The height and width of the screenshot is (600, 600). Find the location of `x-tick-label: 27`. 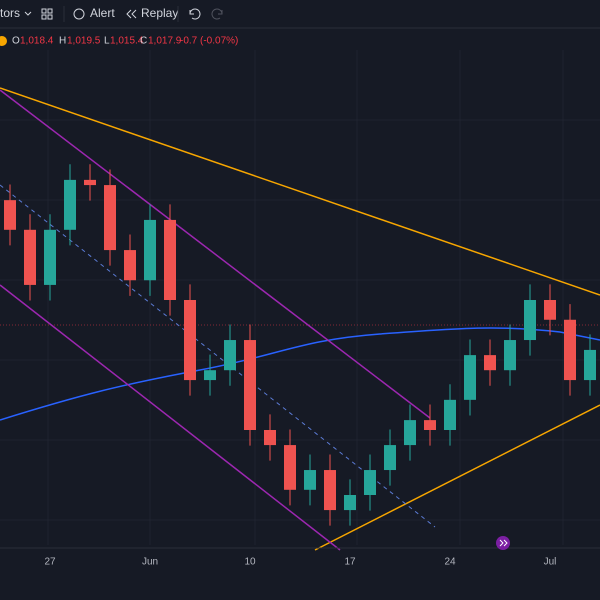

x-tick-label: 27 is located at coordinates (50, 562).